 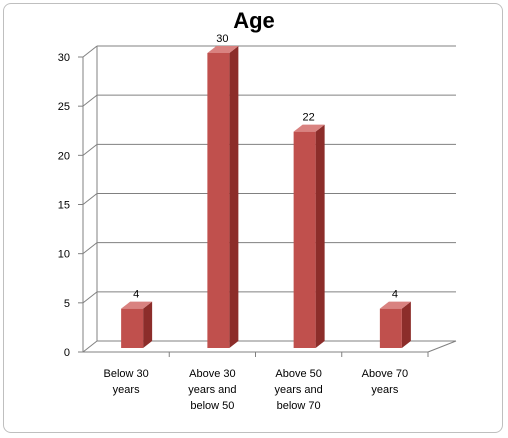 What do you see at coordinates (254, 20) in the screenshot?
I see `chart-title: Age` at bounding box center [254, 20].